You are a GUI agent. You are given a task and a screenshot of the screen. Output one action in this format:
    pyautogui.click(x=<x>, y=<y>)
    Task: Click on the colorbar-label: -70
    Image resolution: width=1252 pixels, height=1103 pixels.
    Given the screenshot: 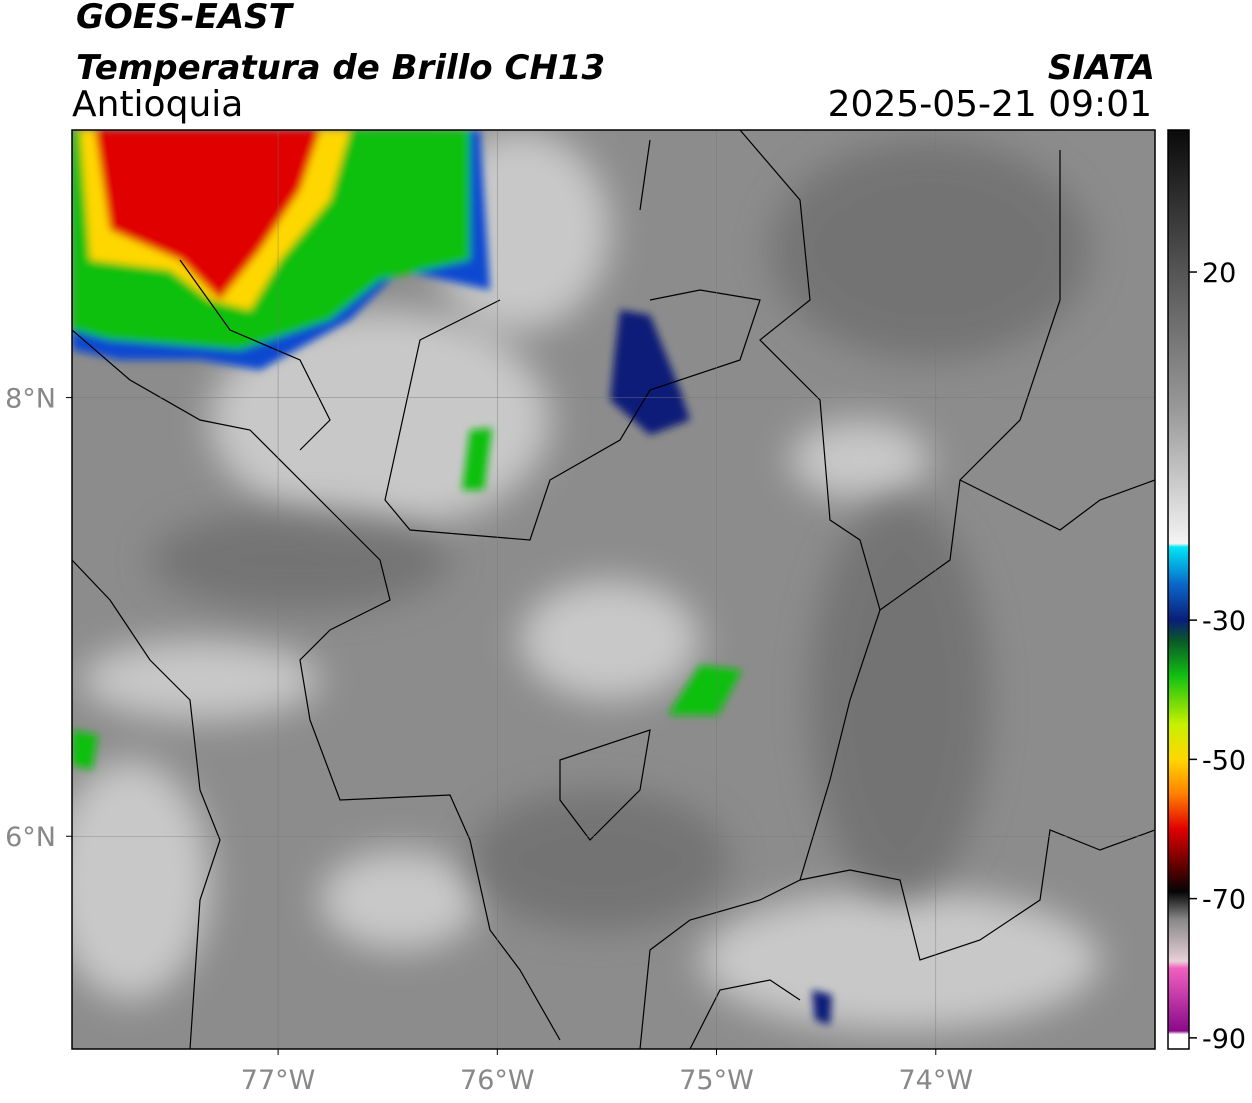 What is the action you would take?
    pyautogui.click(x=1224, y=900)
    